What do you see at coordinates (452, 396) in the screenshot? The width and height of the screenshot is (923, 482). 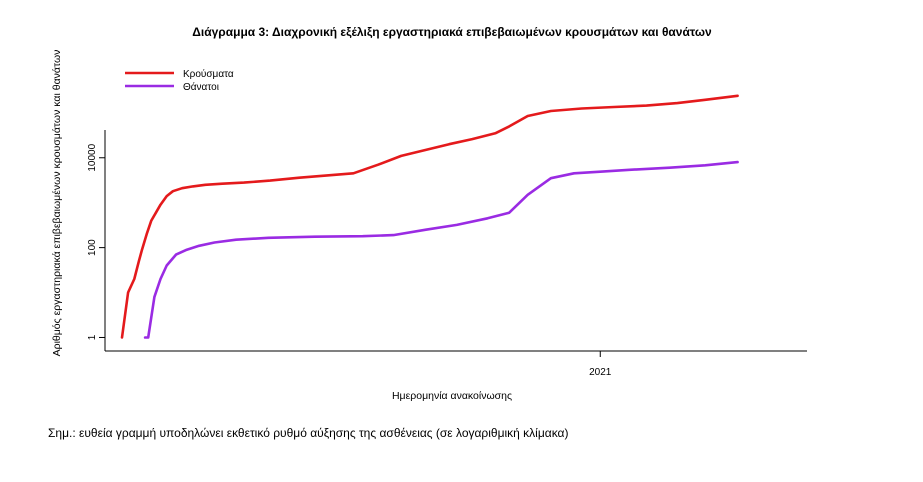 I see `x-axis-label: Ημερομηνία ανακοίνωσης` at bounding box center [452, 396].